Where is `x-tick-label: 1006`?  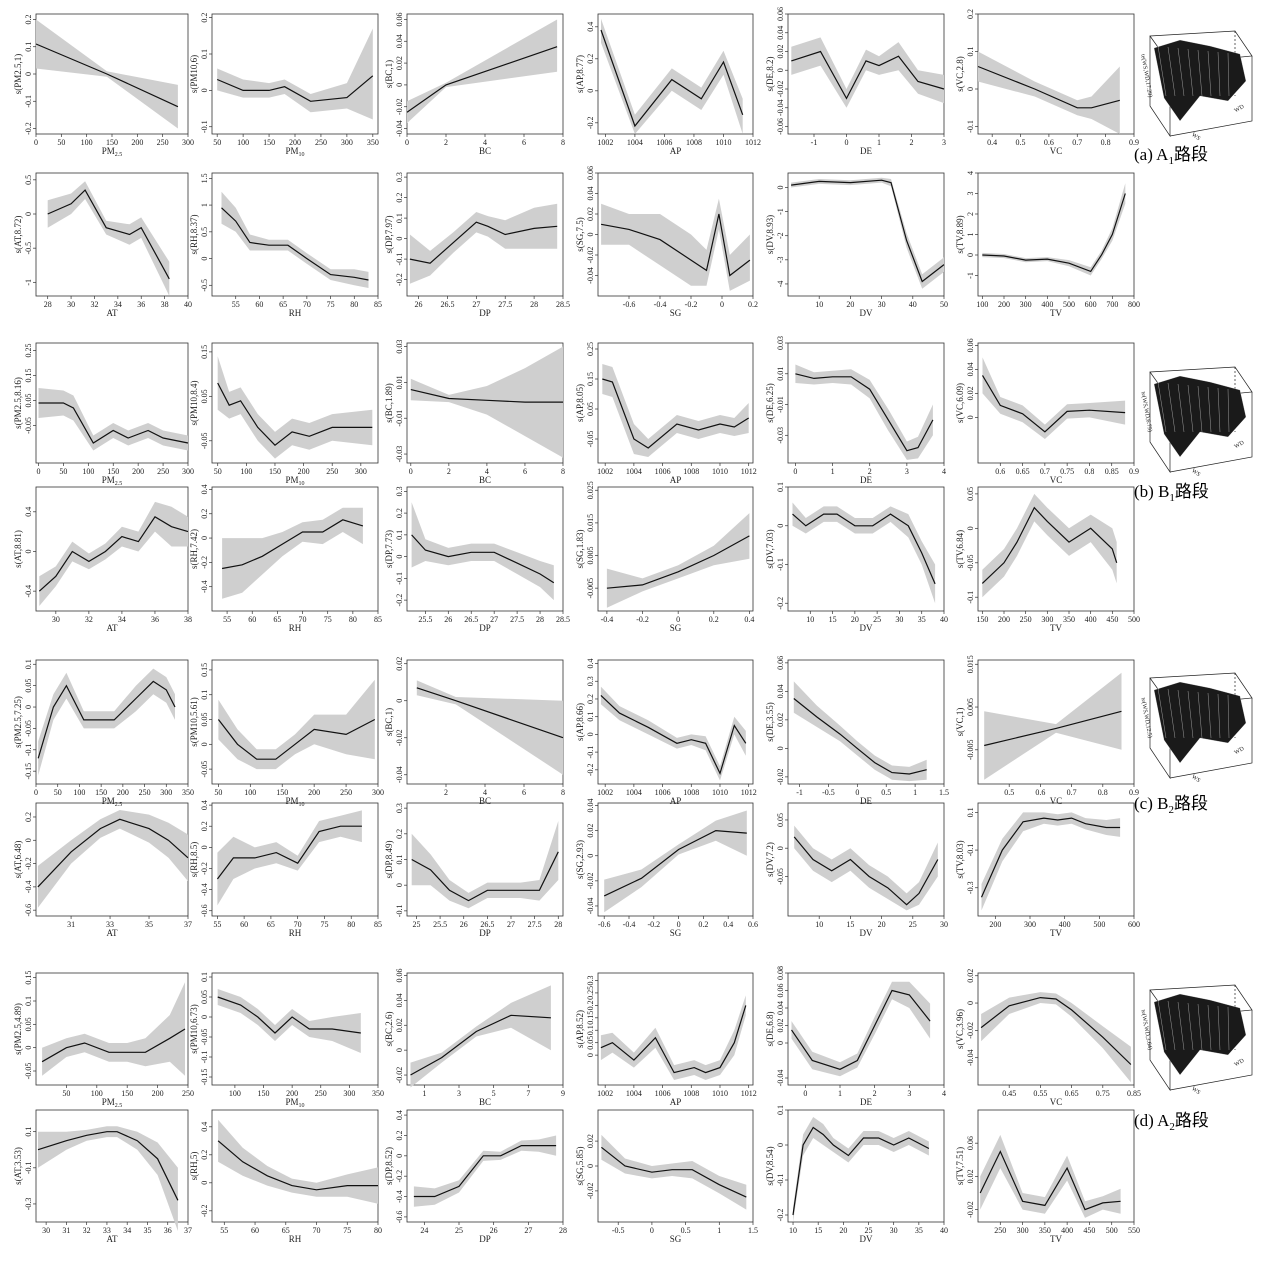 x-tick-label: 1006 is located at coordinates (664, 142).